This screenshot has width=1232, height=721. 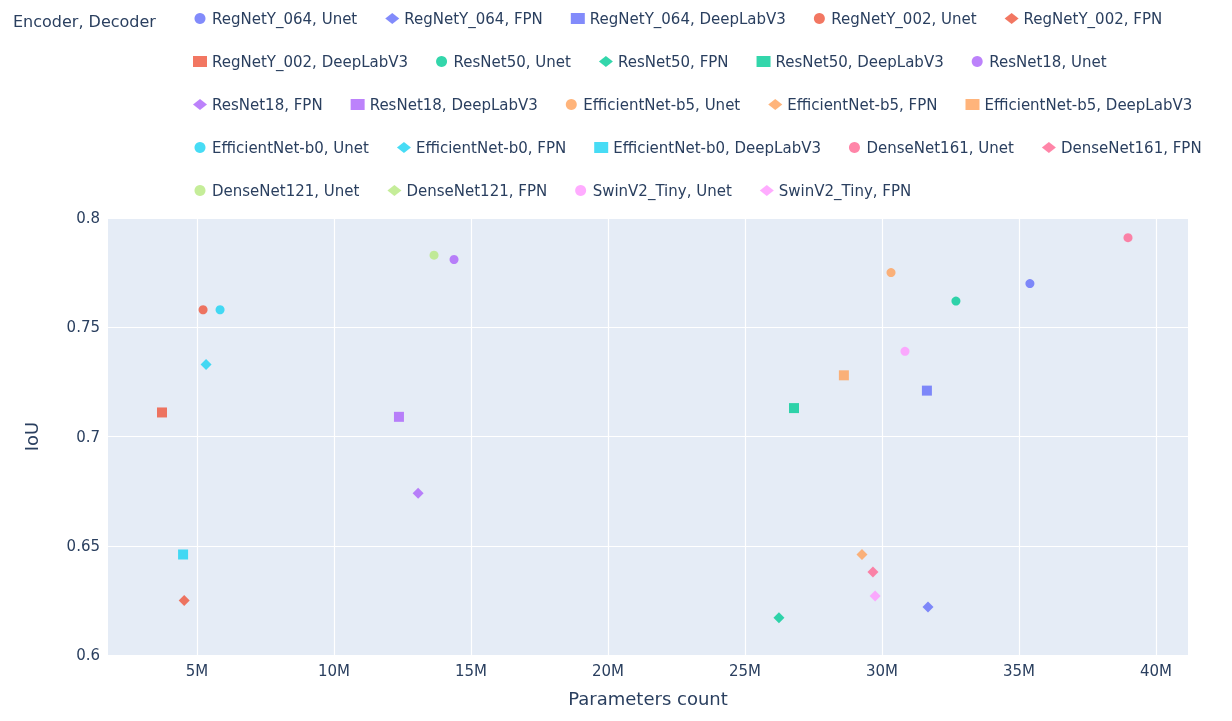 What do you see at coordinates (744, 670) in the screenshot?
I see `x-tick-label: 25M` at bounding box center [744, 670].